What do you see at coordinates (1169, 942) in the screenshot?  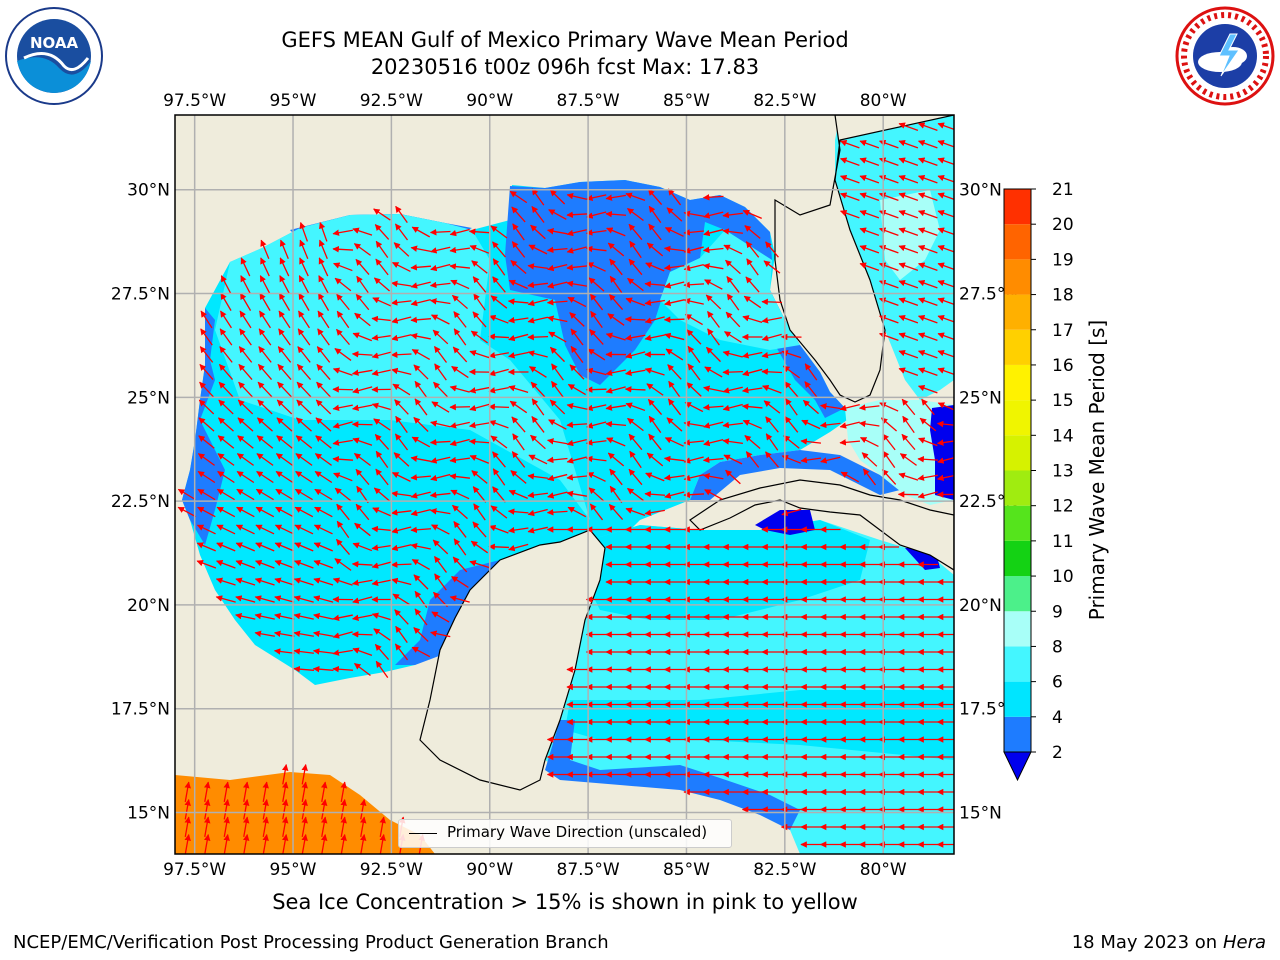 I see `footer-date: 18 May 2023 on Hera` at bounding box center [1169, 942].